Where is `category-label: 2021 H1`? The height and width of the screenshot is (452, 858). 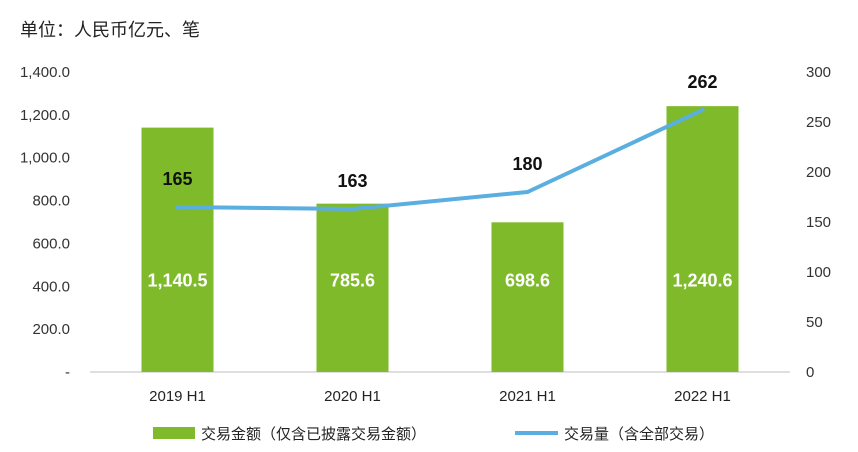
category-label: 2021 H1 is located at coordinates (527, 396).